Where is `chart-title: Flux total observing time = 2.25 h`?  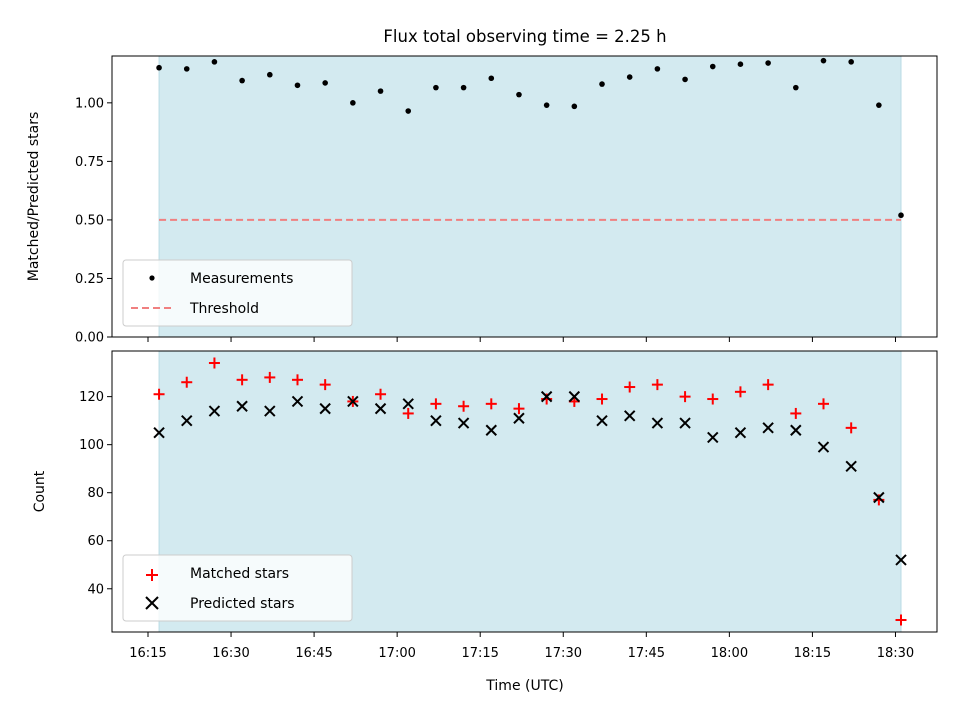
chart-title: Flux total observing time = 2.25 h is located at coordinates (524, 36).